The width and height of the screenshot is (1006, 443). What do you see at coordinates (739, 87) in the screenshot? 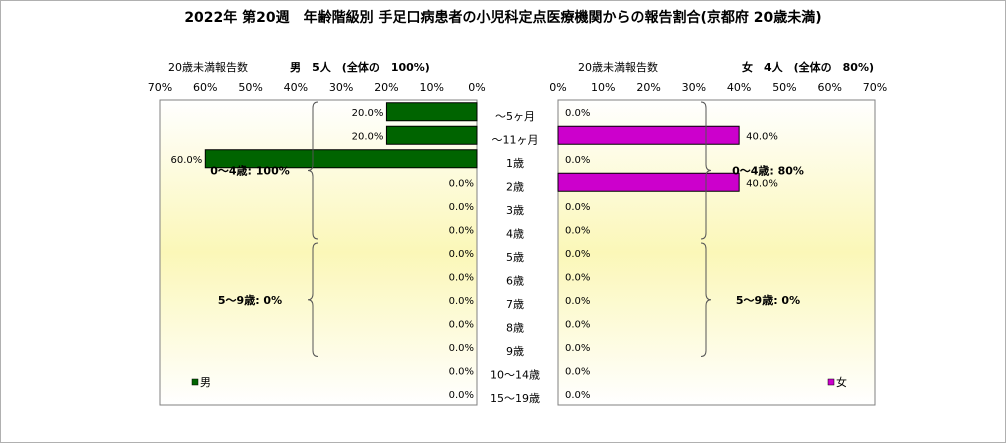
I see `right-tick-label: 40%` at bounding box center [739, 87].